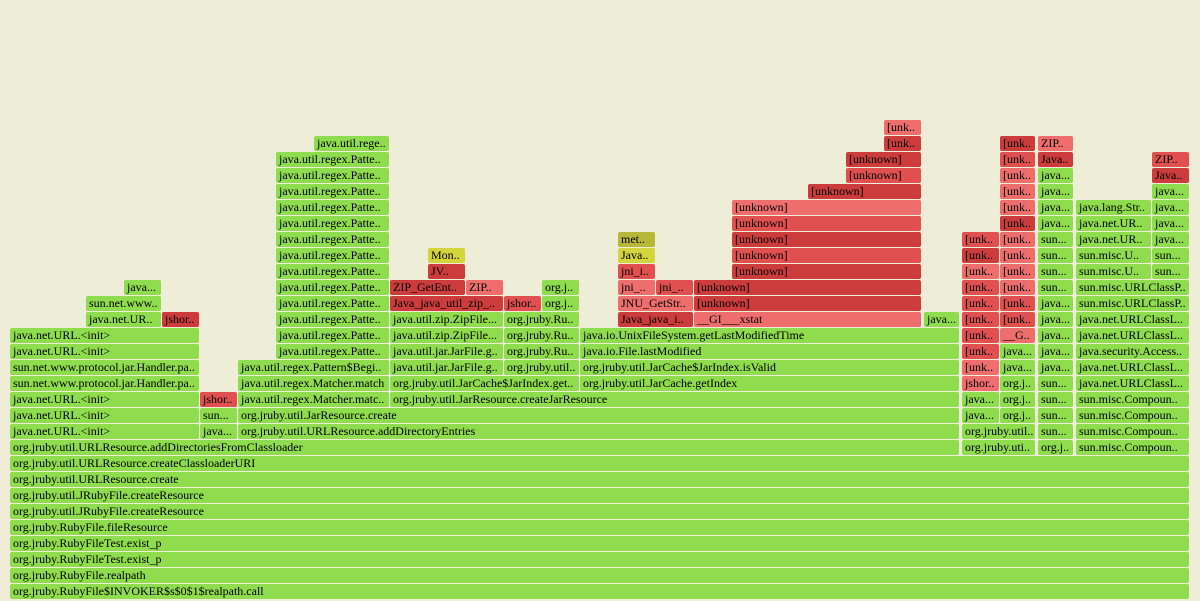  I want to click on flame-frame: java.util.regex.Matcher.match, so click(313, 383).